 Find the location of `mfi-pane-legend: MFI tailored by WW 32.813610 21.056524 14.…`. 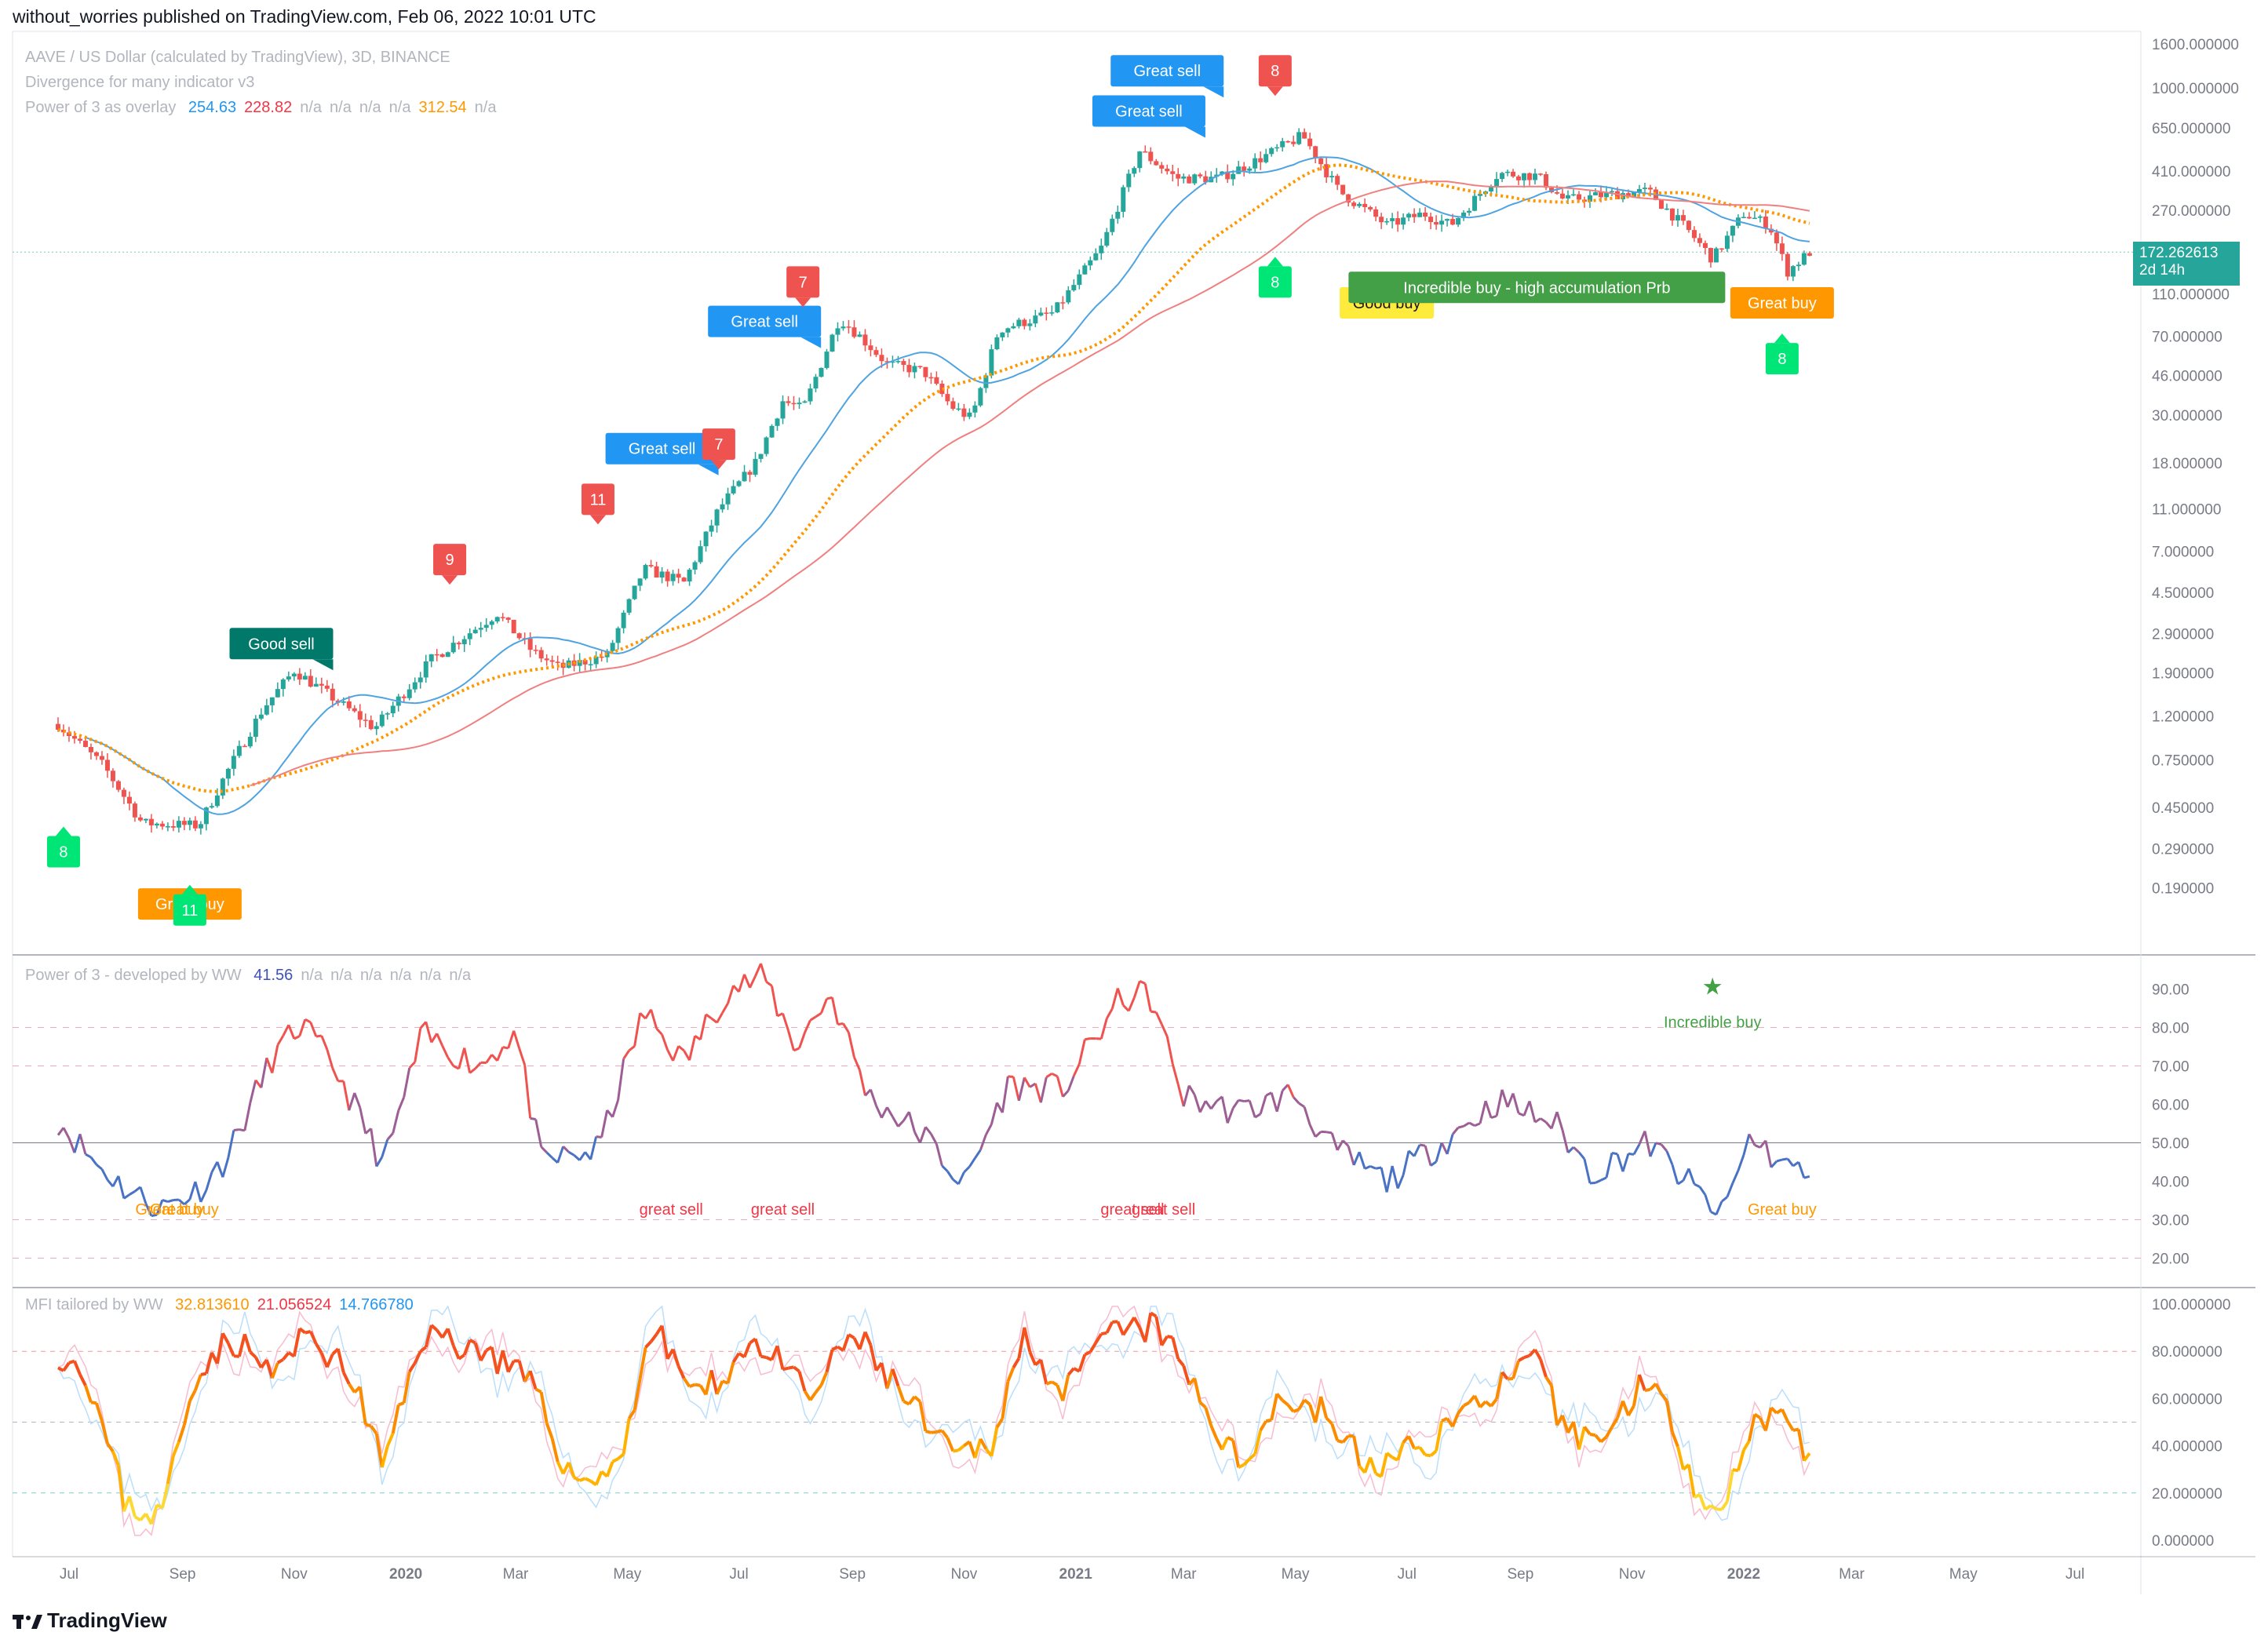

mfi-pane-legend: MFI tailored by WW 32.813610 21.056524 14.… is located at coordinates (223, 1305).